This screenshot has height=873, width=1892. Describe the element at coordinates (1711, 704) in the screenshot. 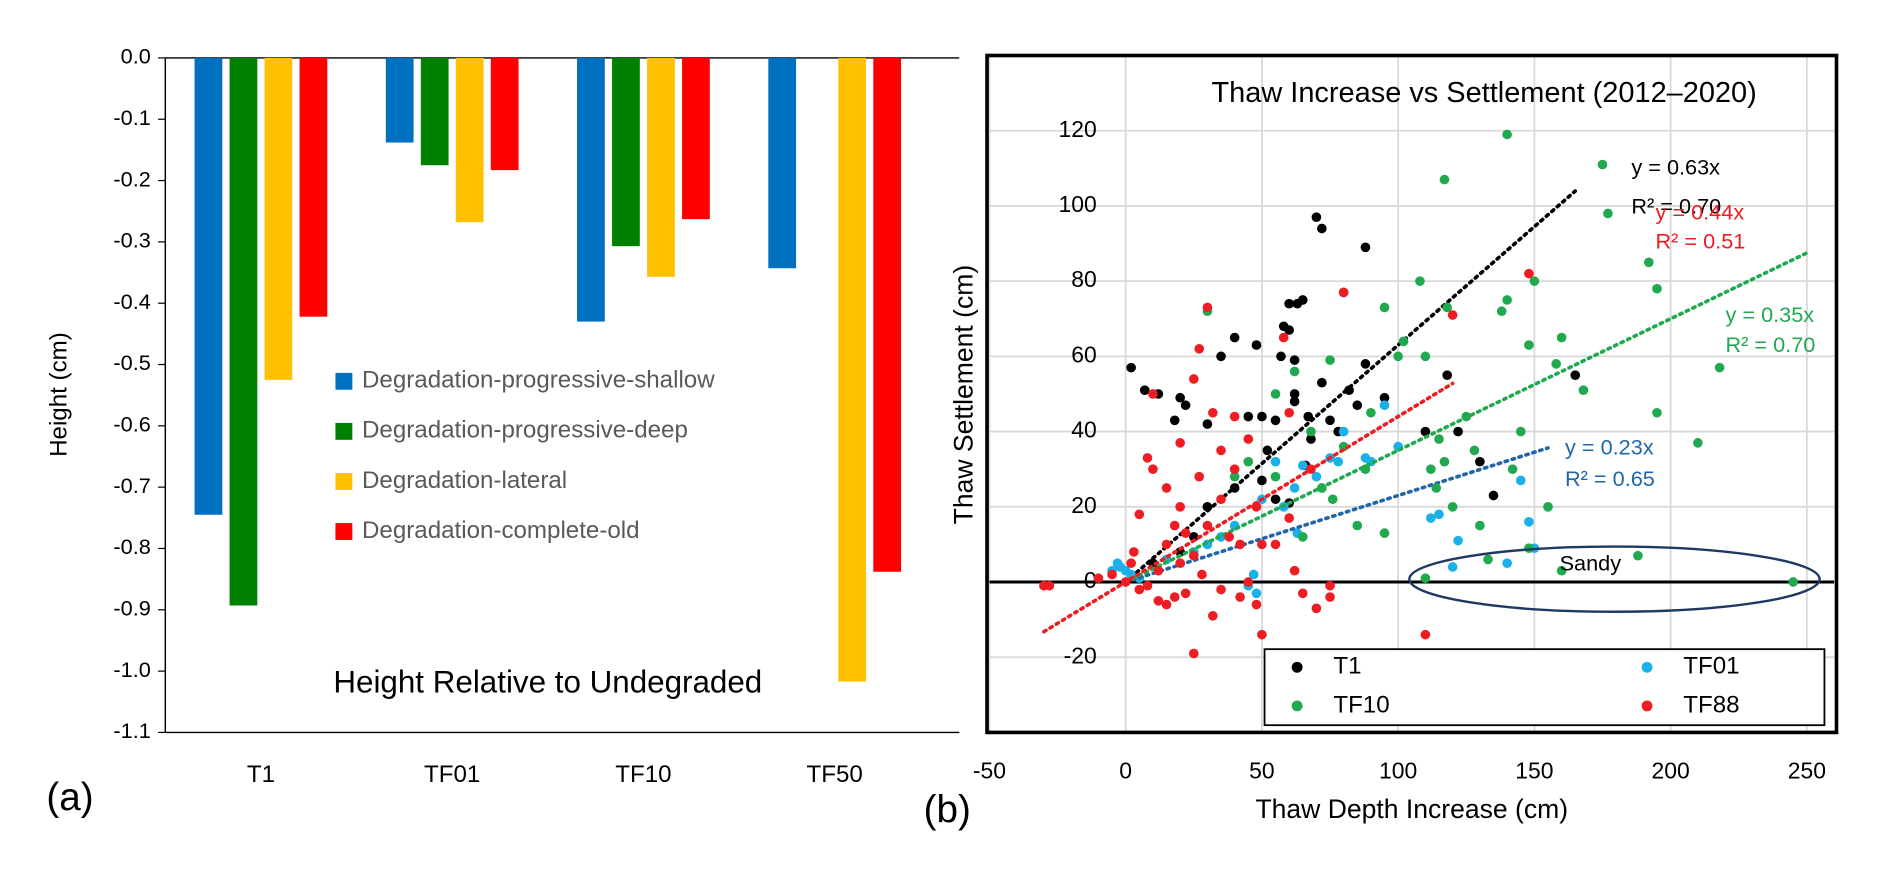

I see `legend-label: TF88` at that location.